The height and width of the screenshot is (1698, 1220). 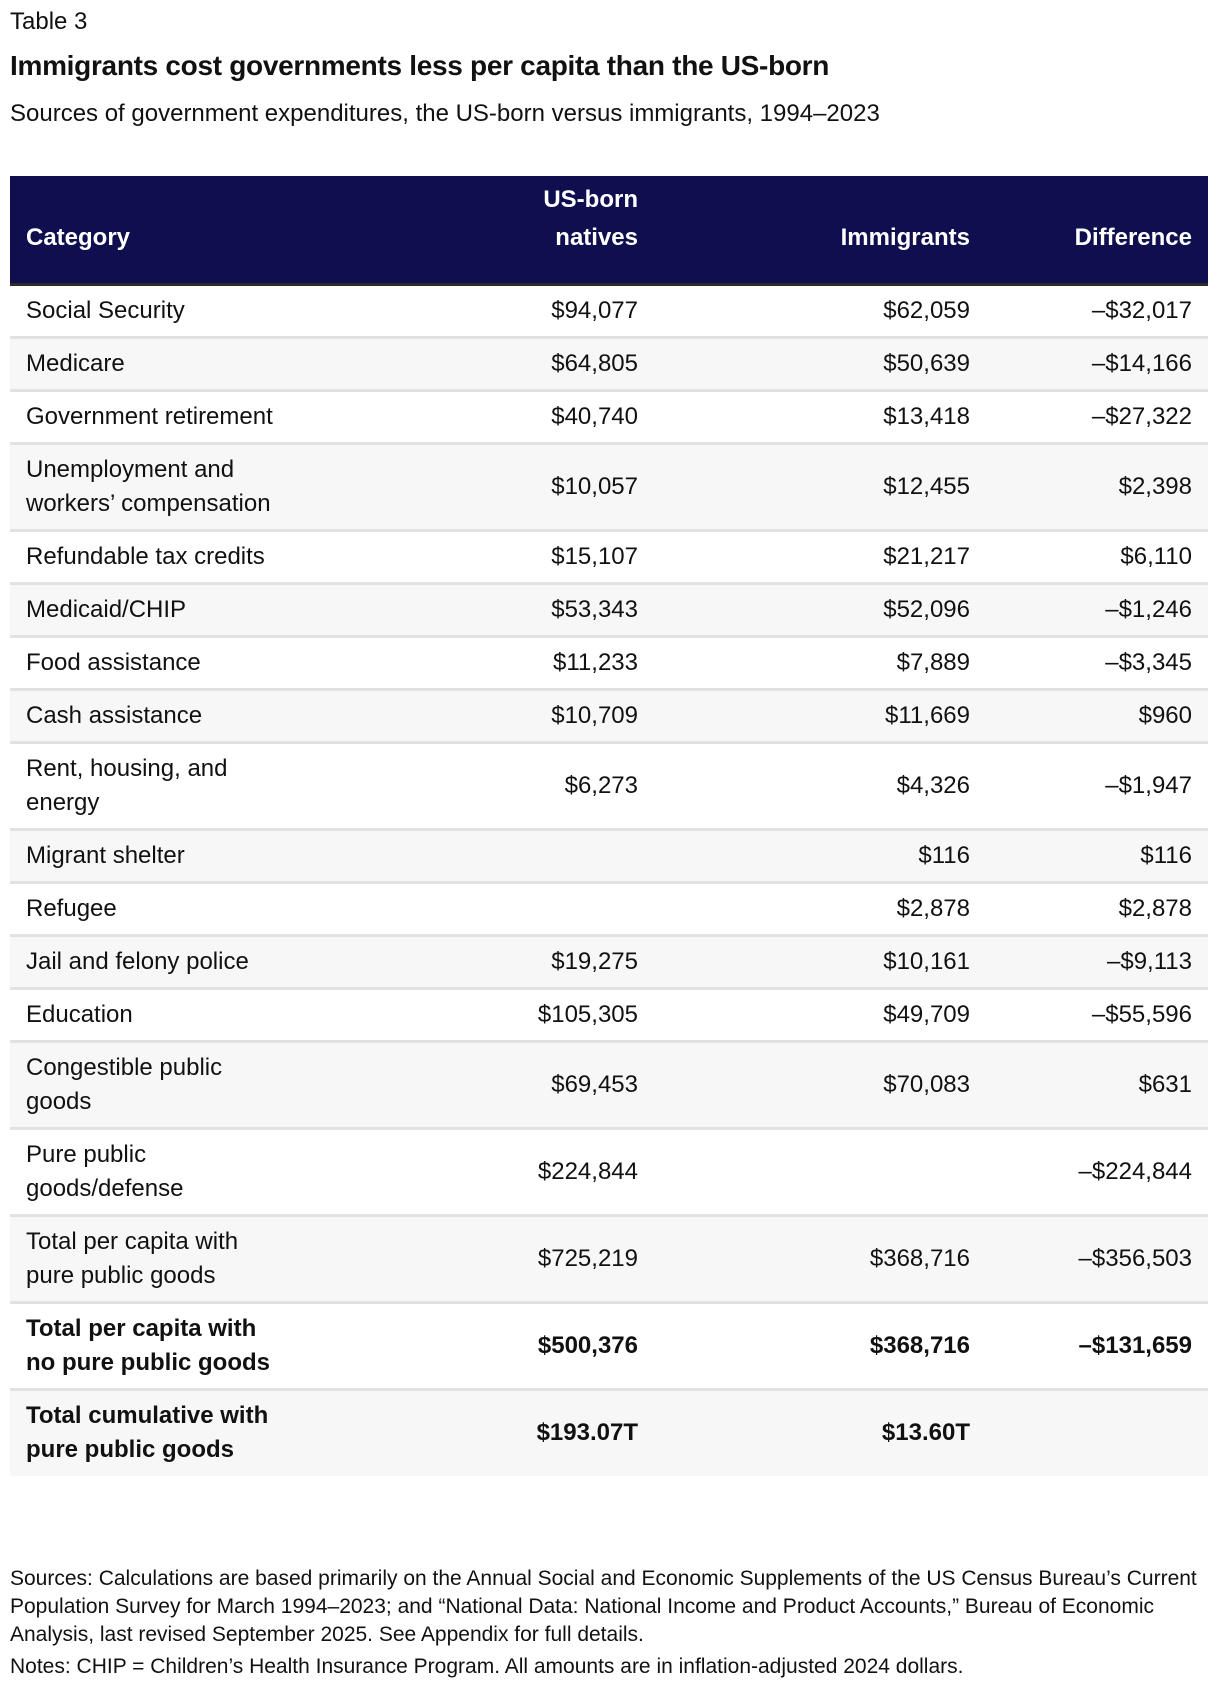 What do you see at coordinates (933, 908) in the screenshot?
I see `immigrants-cell-text: $2,878` at bounding box center [933, 908].